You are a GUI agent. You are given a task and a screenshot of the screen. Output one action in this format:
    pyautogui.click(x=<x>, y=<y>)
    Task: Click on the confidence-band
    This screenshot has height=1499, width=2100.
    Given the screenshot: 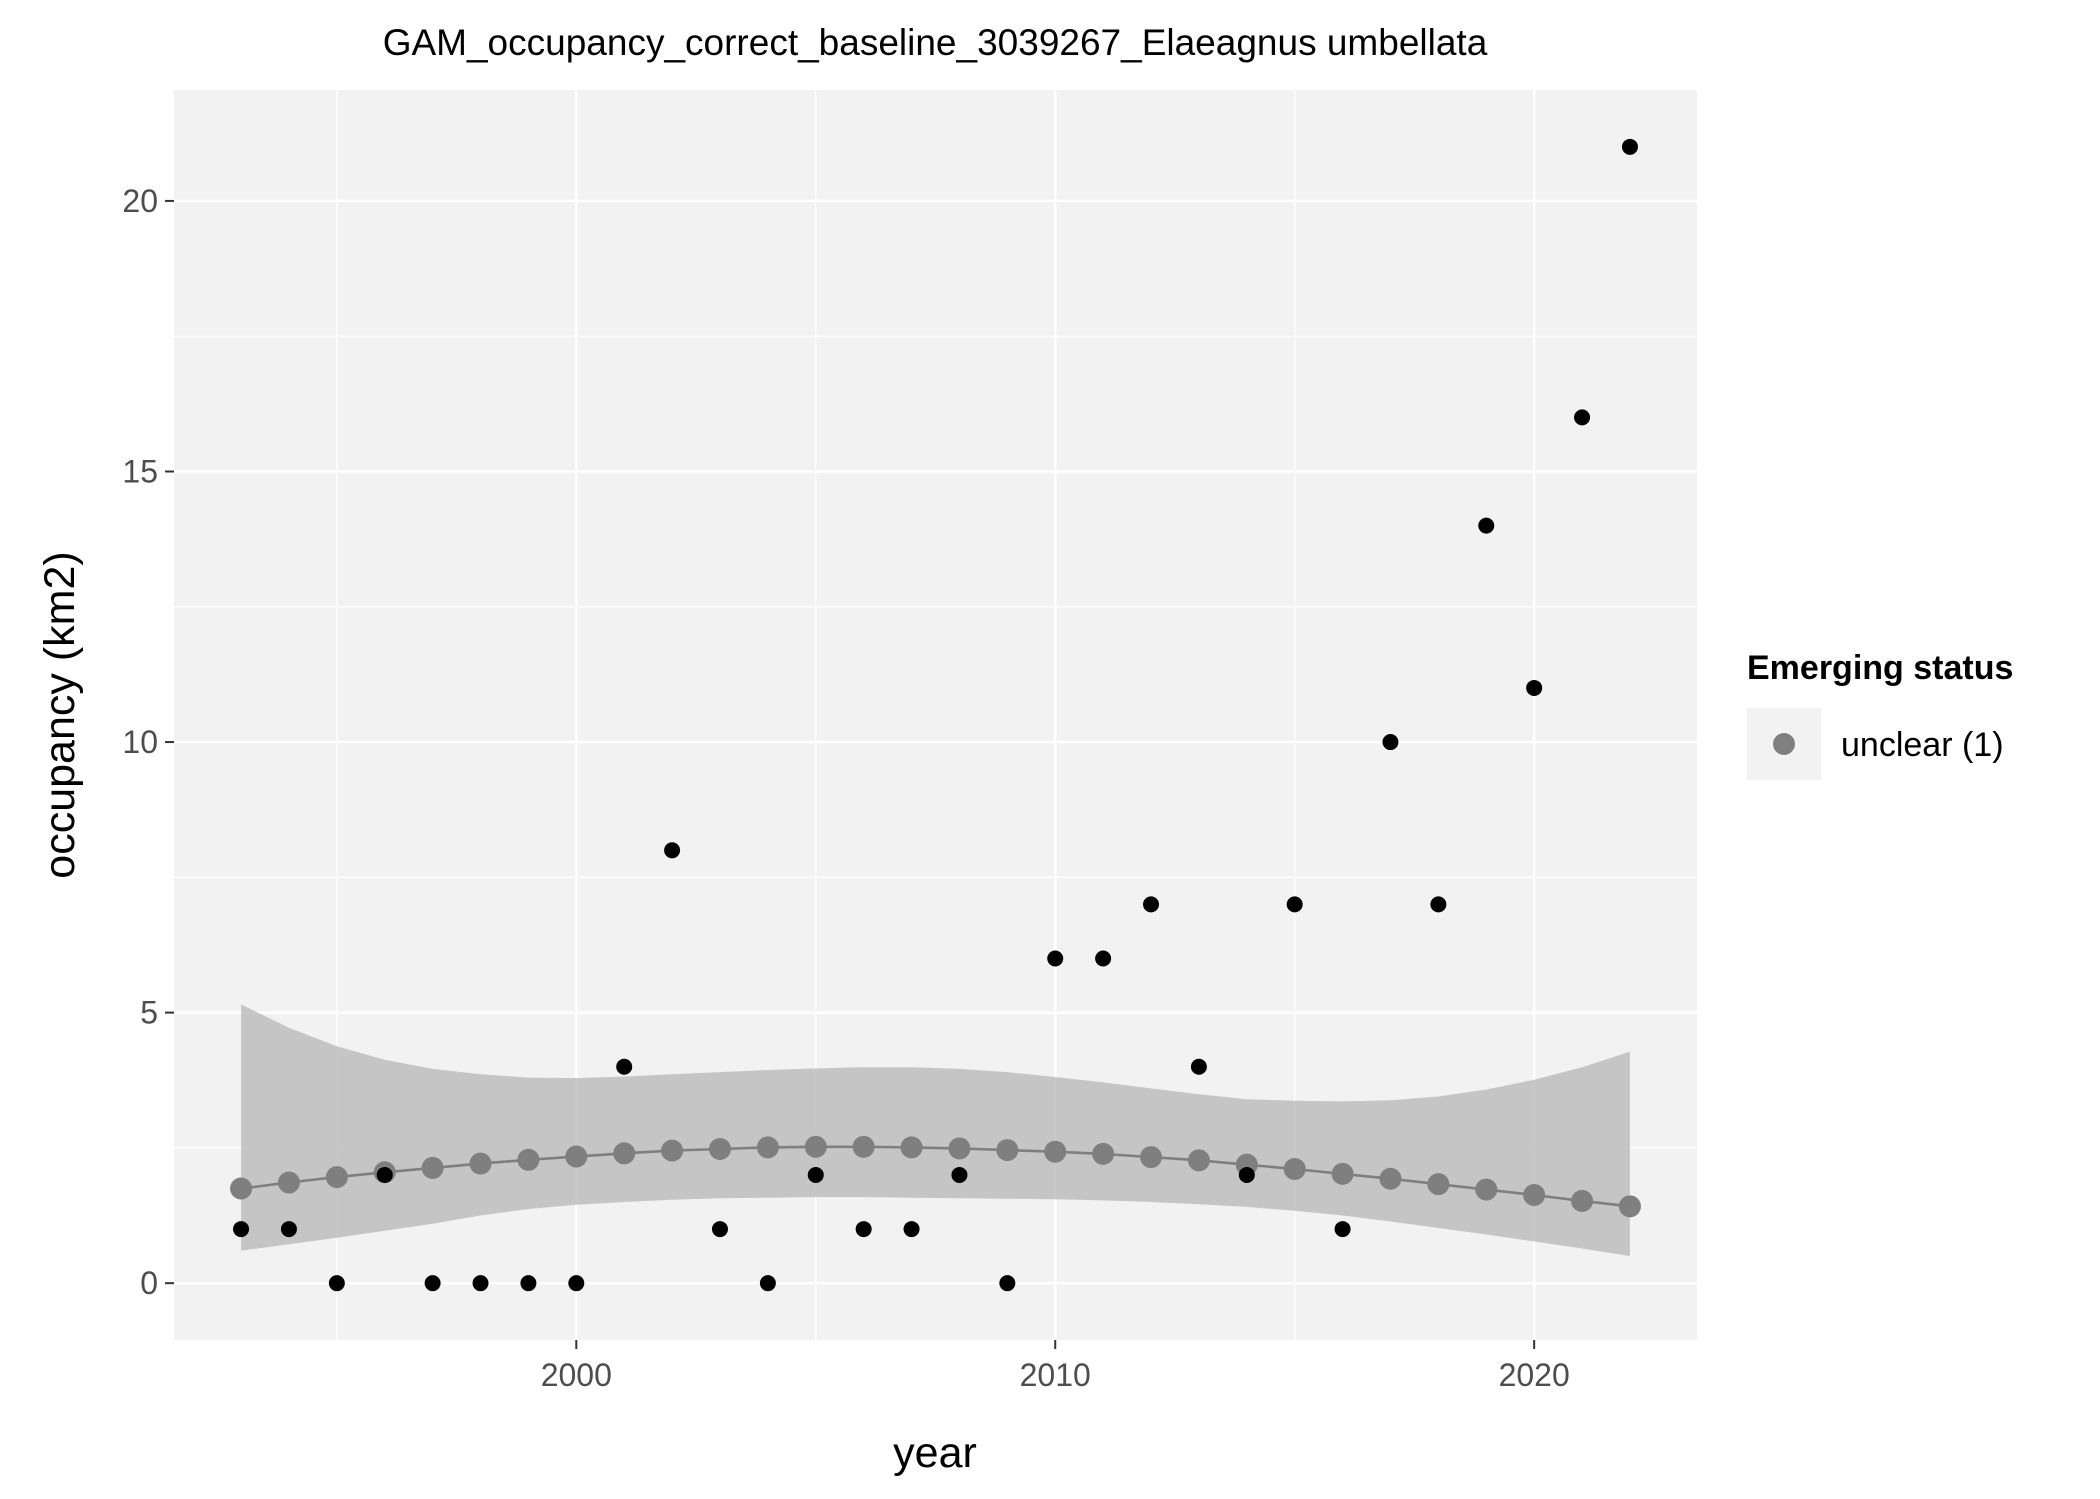 What is the action you would take?
    pyautogui.click(x=935, y=1130)
    